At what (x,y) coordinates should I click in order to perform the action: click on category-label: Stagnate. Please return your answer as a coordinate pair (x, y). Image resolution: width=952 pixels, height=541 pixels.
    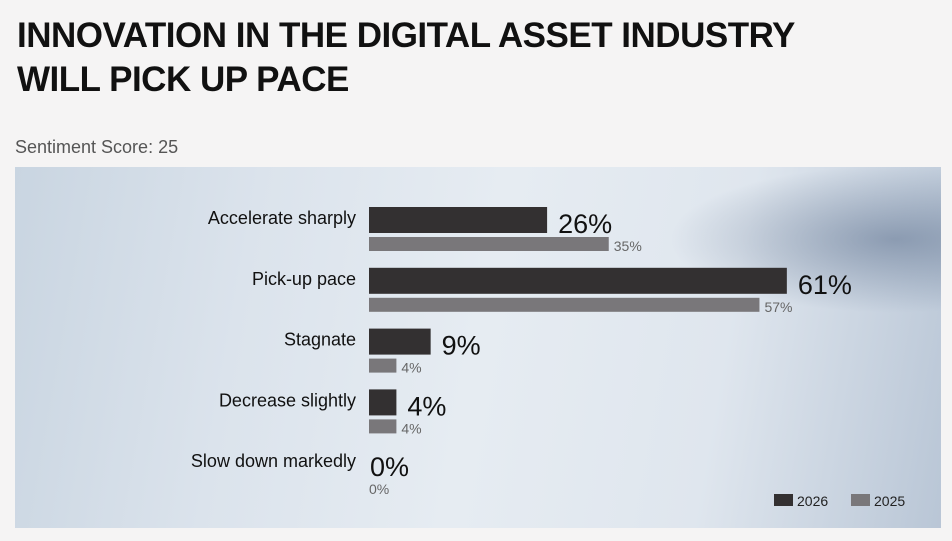
    Looking at the image, I should click on (320, 340).